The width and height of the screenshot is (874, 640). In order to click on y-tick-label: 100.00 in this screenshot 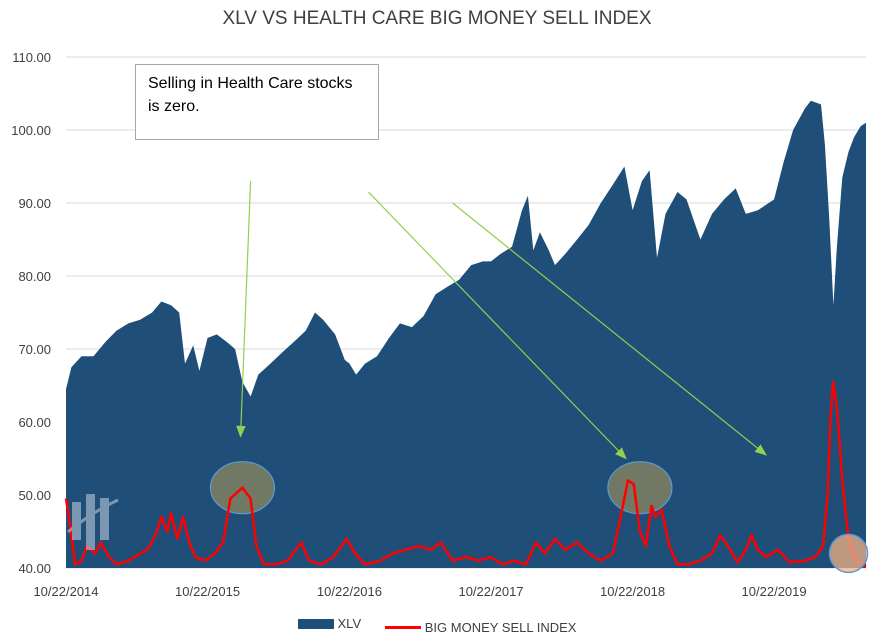, I will do `click(31, 130)`.